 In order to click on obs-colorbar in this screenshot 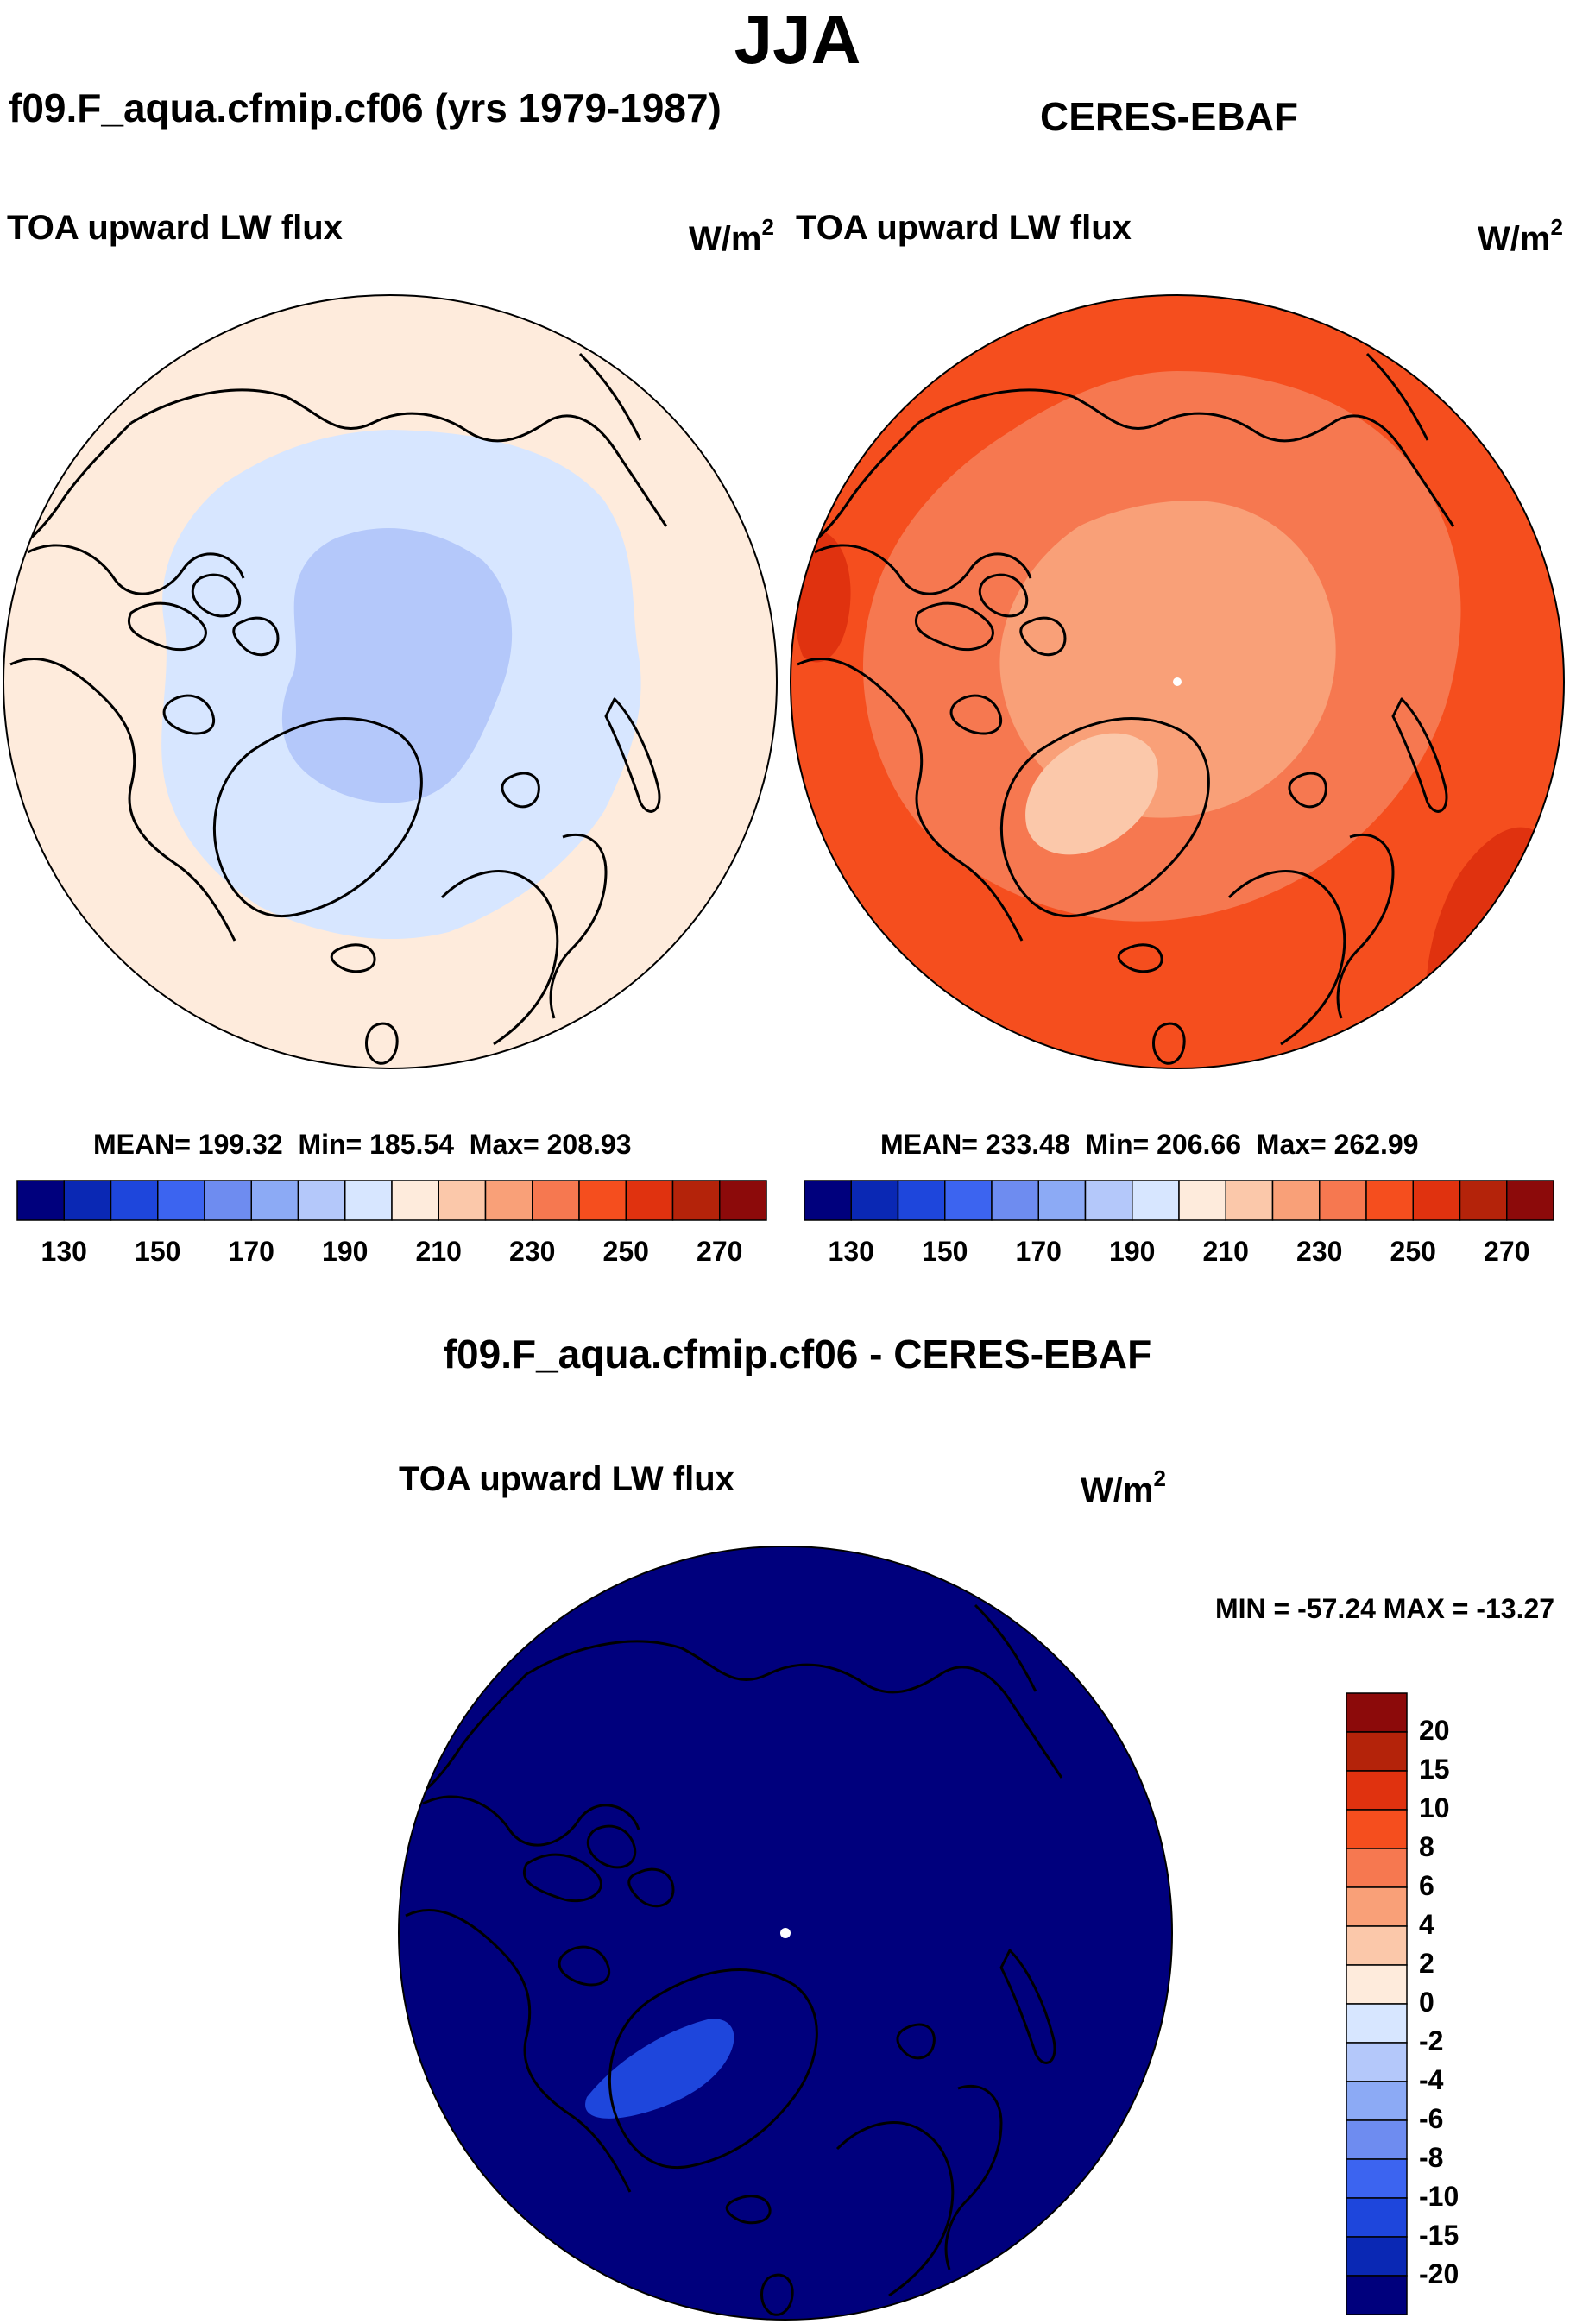, I will do `click(1179, 1200)`.